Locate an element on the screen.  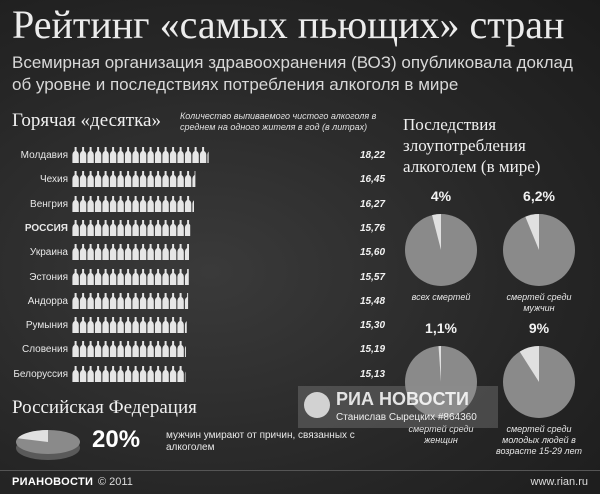
footer-site-link: www.rian.ru is located at coordinates (559, 482).